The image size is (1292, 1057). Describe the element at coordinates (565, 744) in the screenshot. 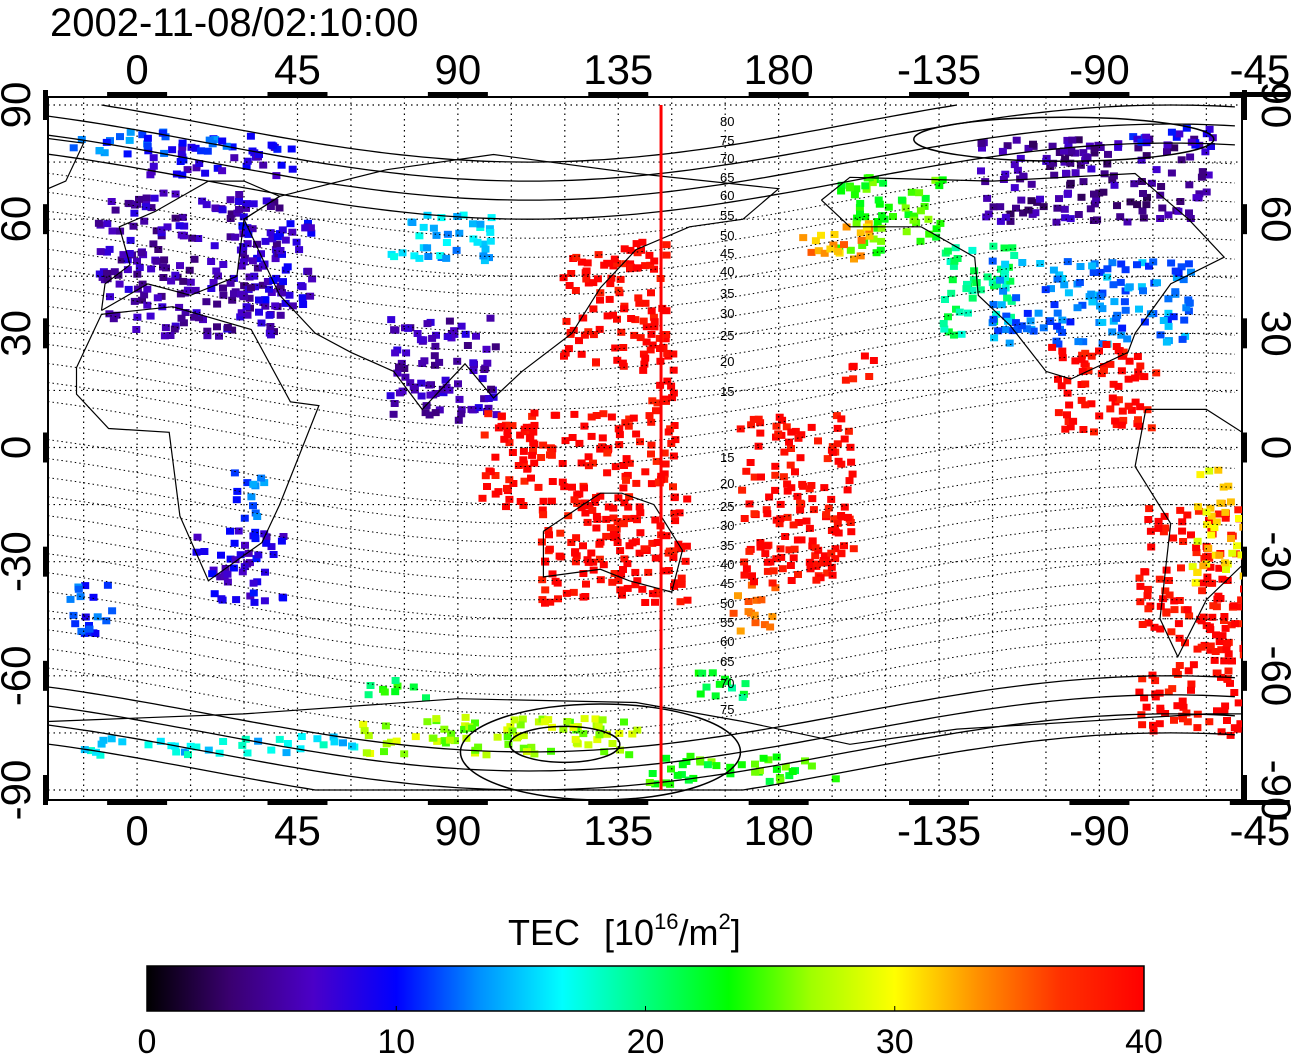

I see `south-pole-oval-inner` at that location.